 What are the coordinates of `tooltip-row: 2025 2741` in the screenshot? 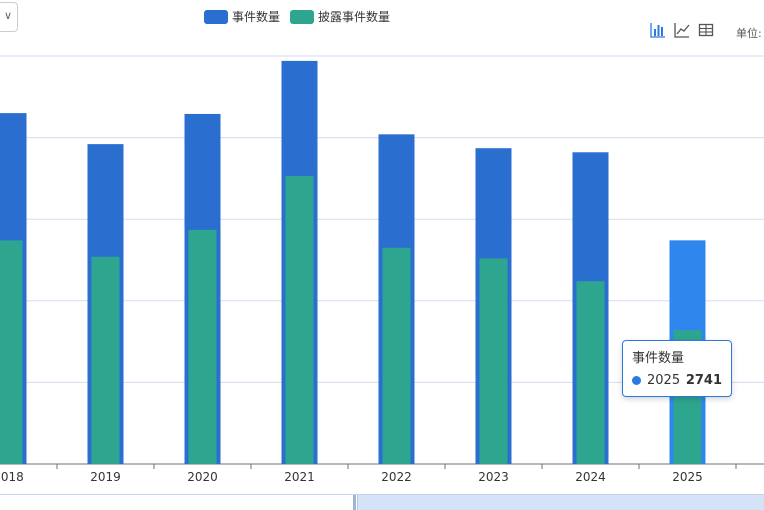 It's located at (677, 380).